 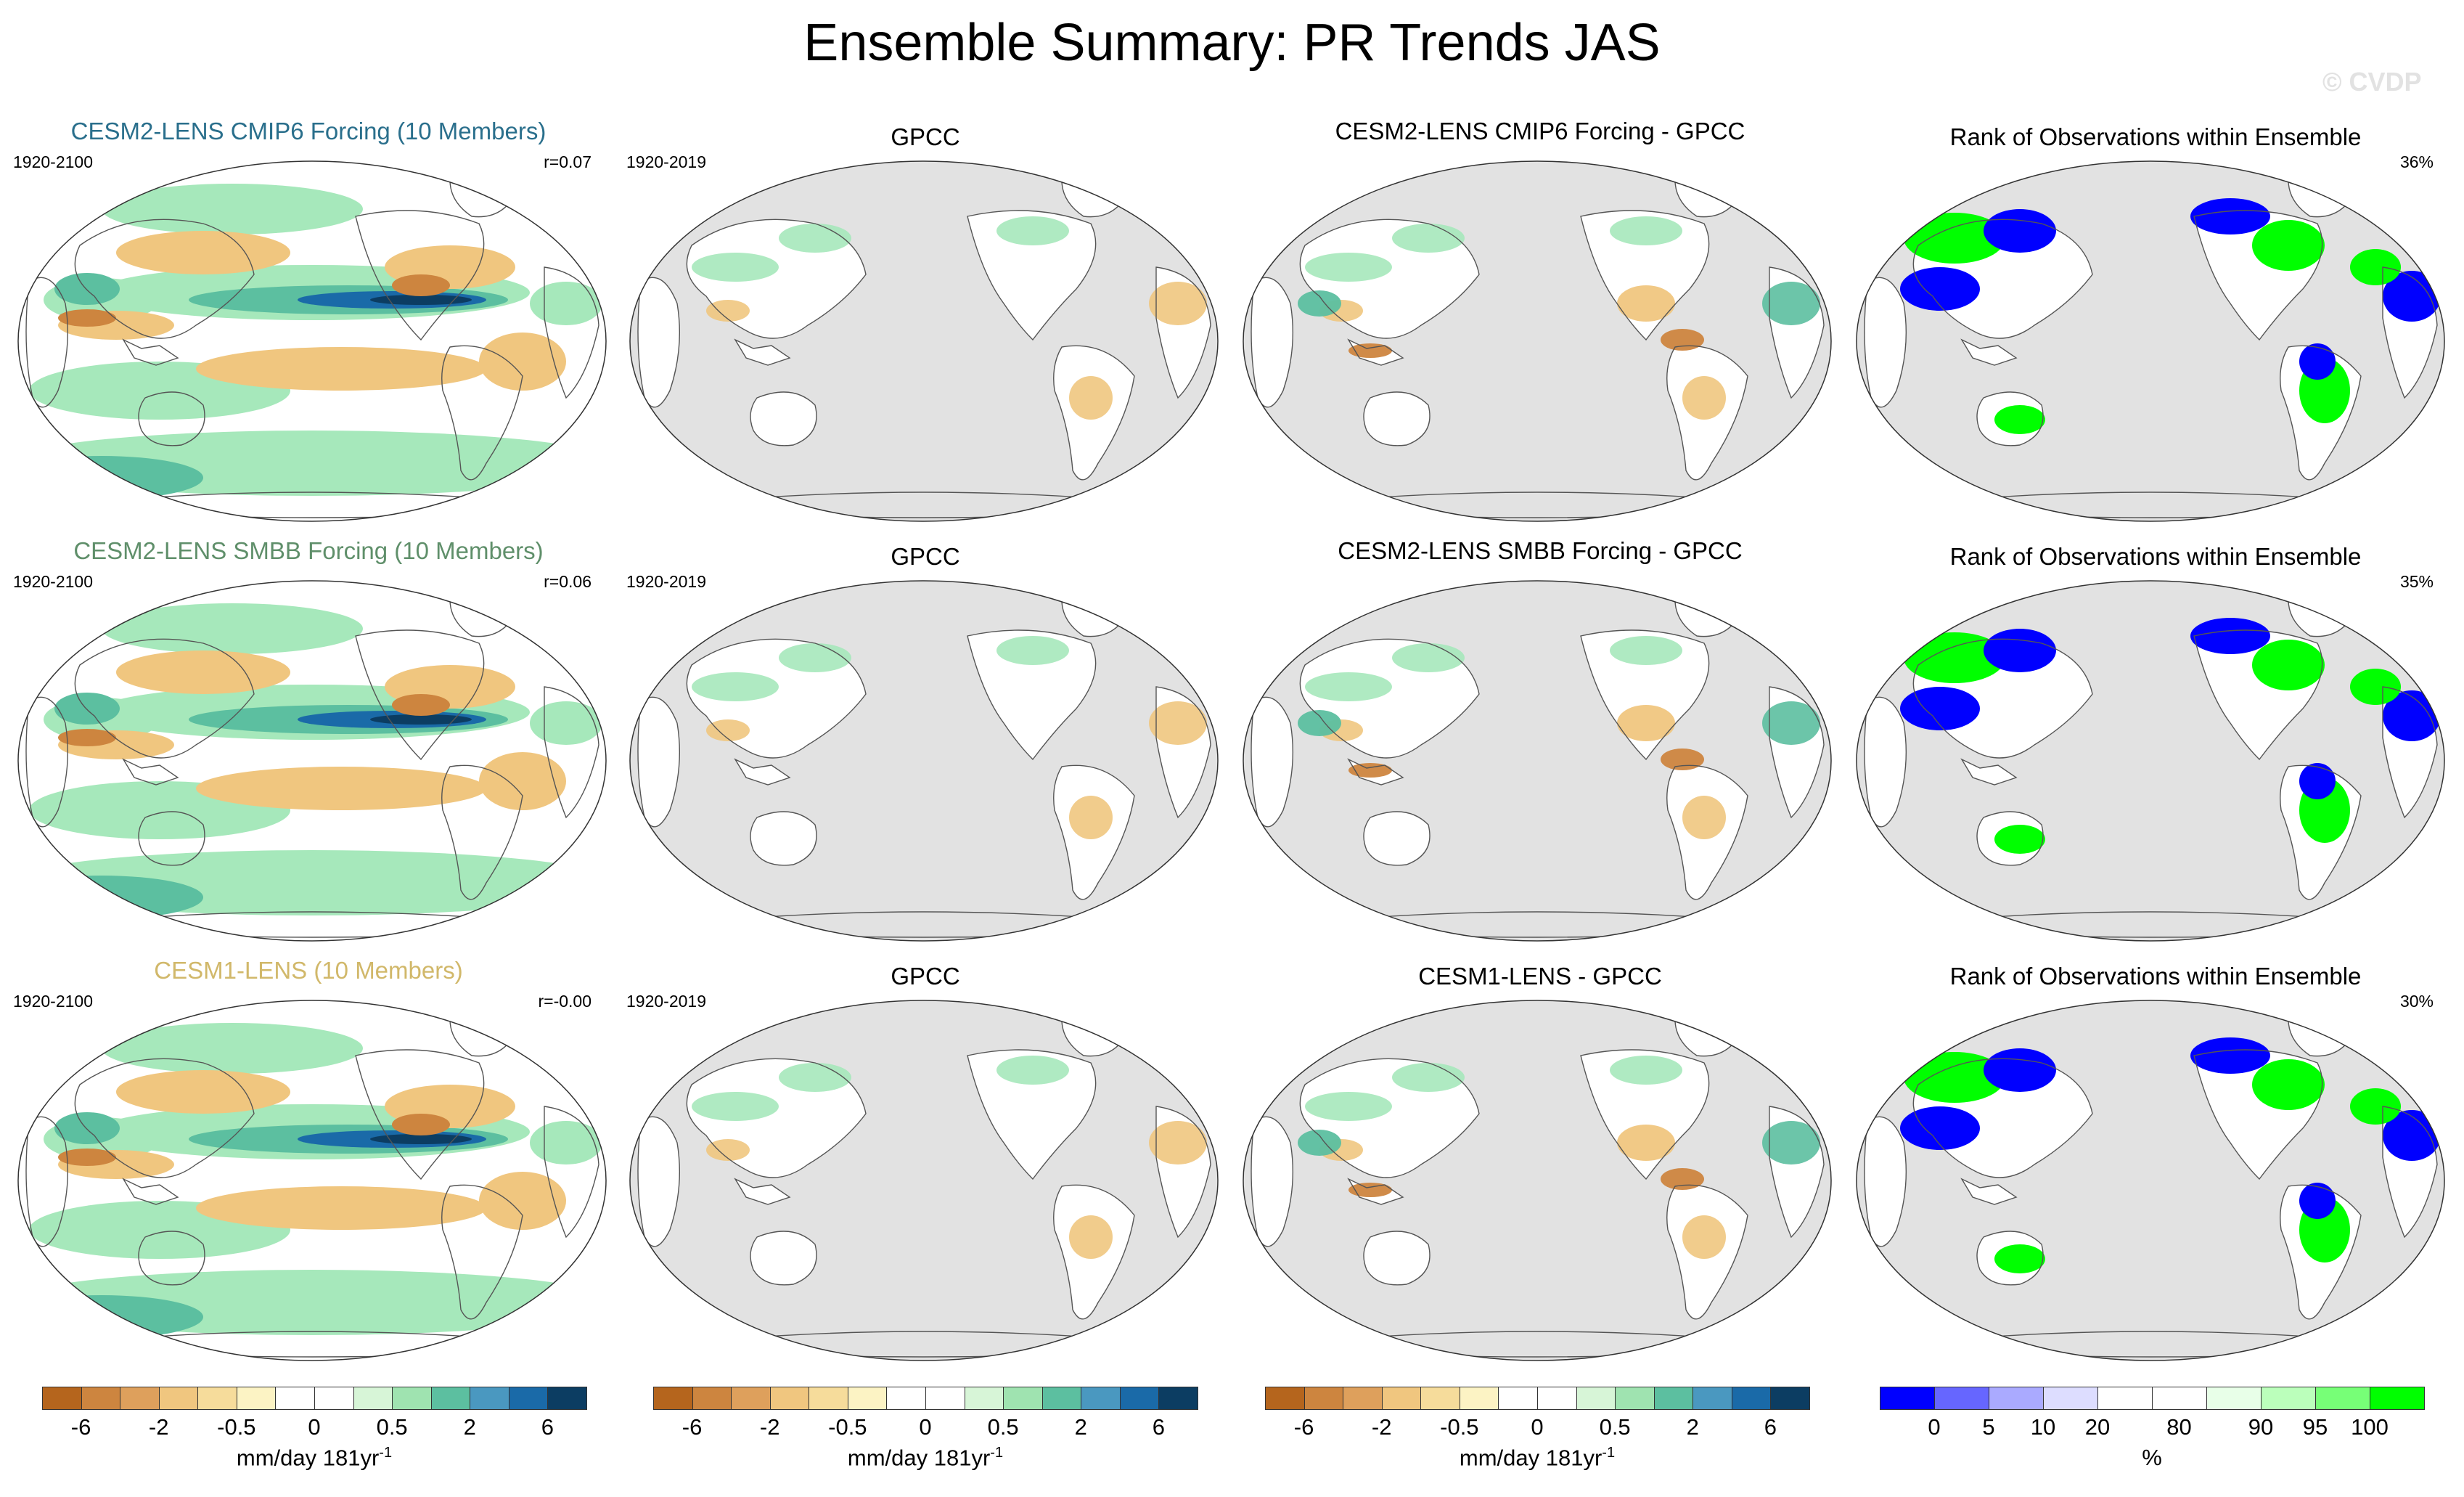 What do you see at coordinates (783, 839) in the screenshot?
I see `land-australia` at bounding box center [783, 839].